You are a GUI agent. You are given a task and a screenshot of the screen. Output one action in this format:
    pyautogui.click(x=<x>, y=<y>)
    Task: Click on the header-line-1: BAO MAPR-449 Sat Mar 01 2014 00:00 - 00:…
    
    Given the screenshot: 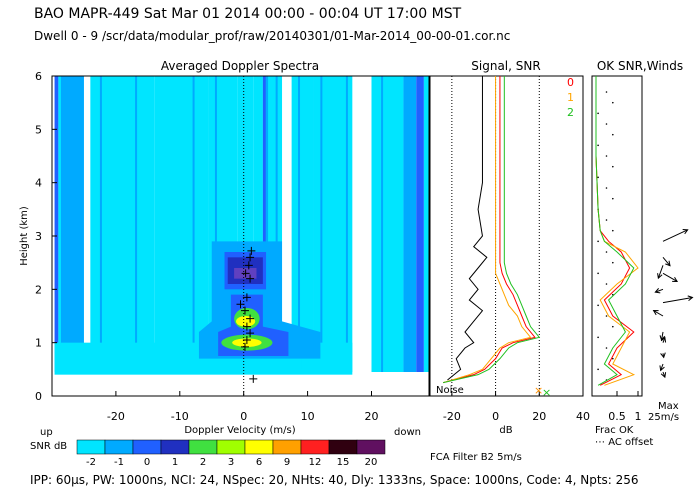 What is the action you would take?
    pyautogui.click(x=248, y=14)
    